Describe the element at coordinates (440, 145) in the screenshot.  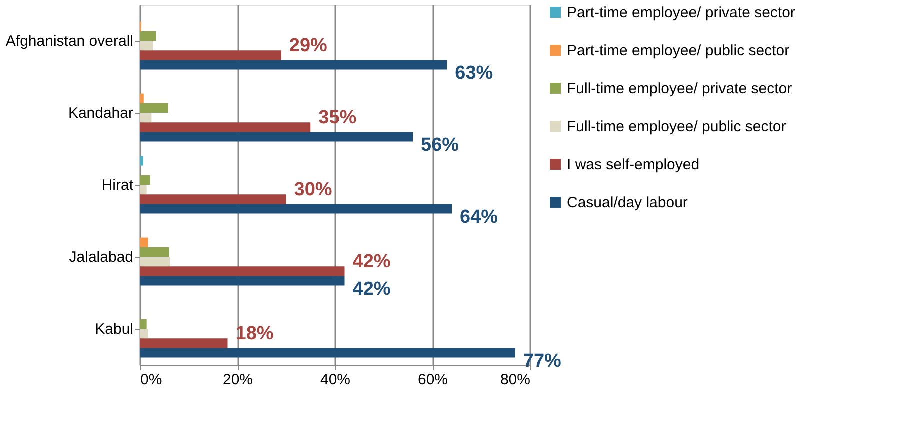
I see `data-label: 56%` at that location.